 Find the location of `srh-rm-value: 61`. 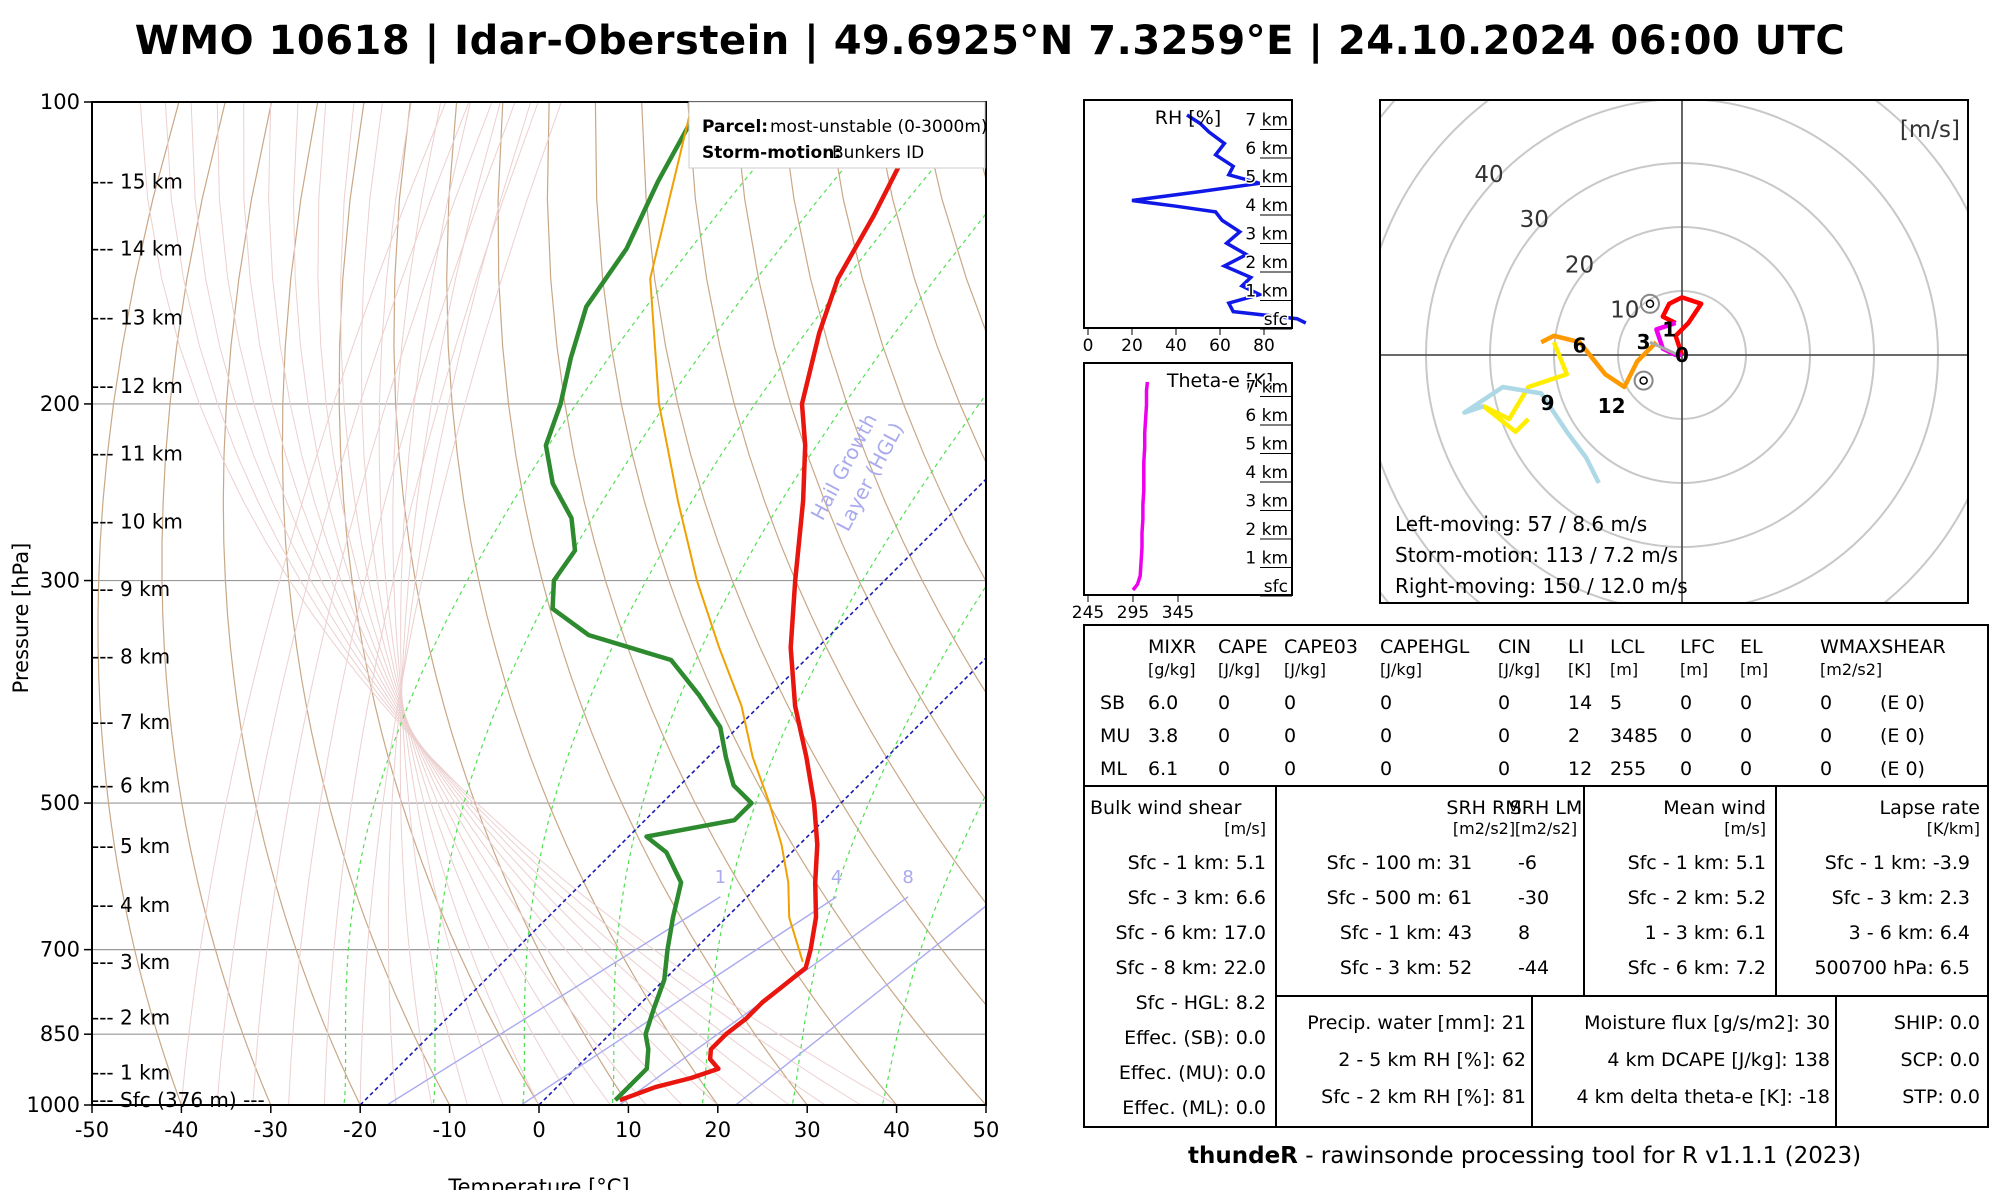

srh-rm-value: 61 is located at coordinates (1460, 898).